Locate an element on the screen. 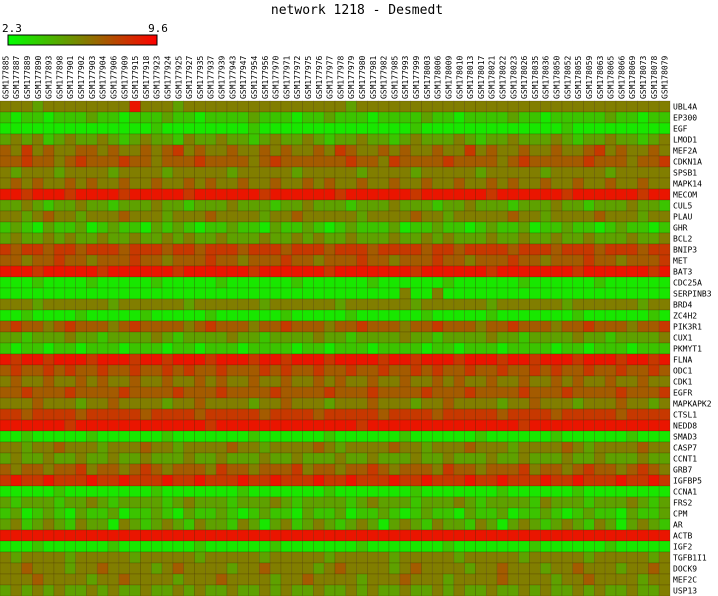 Image resolution: width=718 pixels, height=596 pixels. row-label: MAPK14 is located at coordinates (687, 184).